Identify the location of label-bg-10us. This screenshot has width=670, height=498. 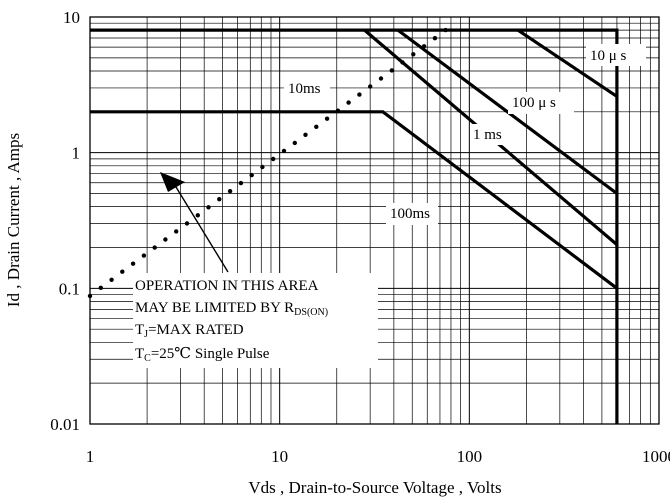
(616, 55).